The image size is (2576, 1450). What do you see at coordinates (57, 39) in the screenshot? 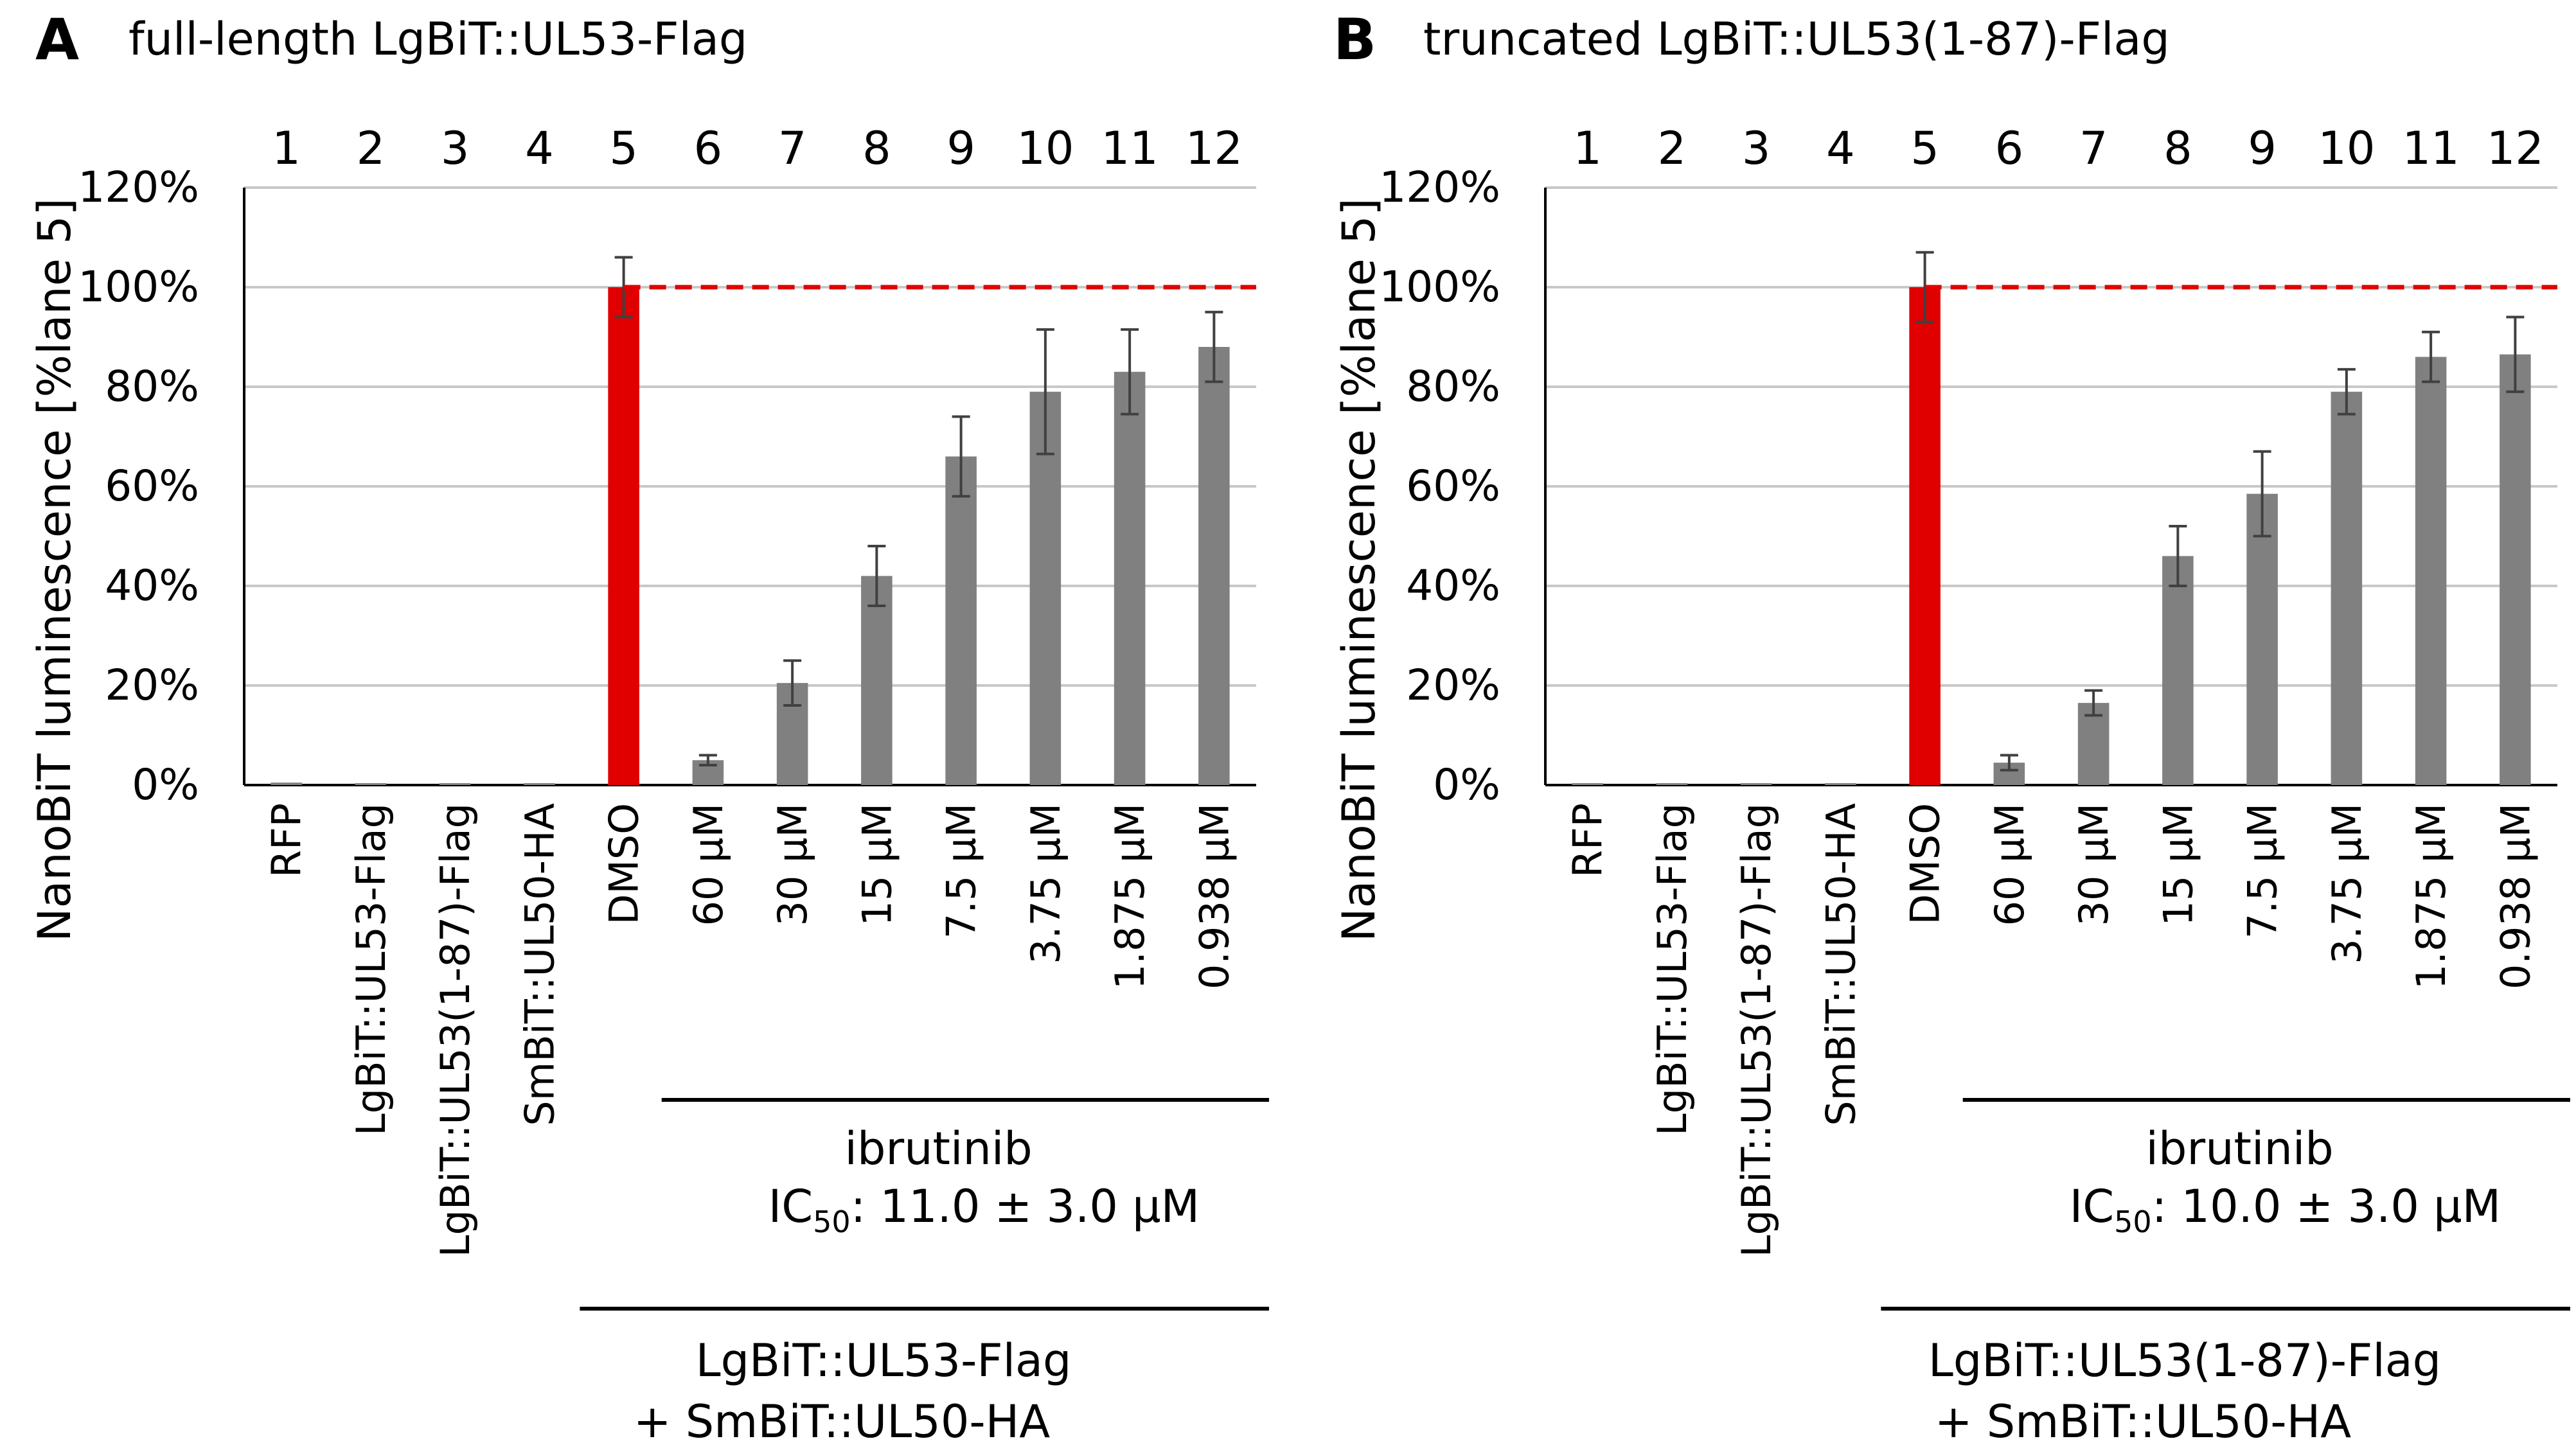
I see `panel-letter: A` at bounding box center [57, 39].